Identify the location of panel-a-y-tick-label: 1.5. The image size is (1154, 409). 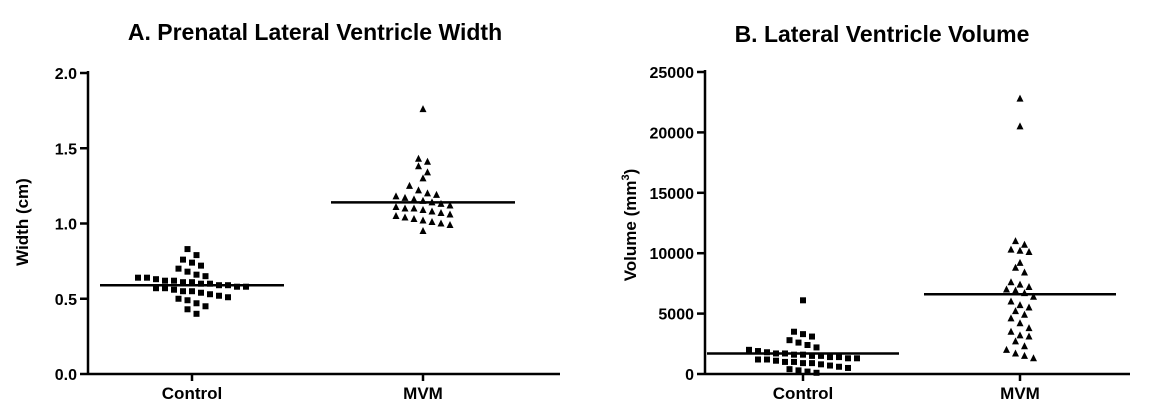
(66, 149).